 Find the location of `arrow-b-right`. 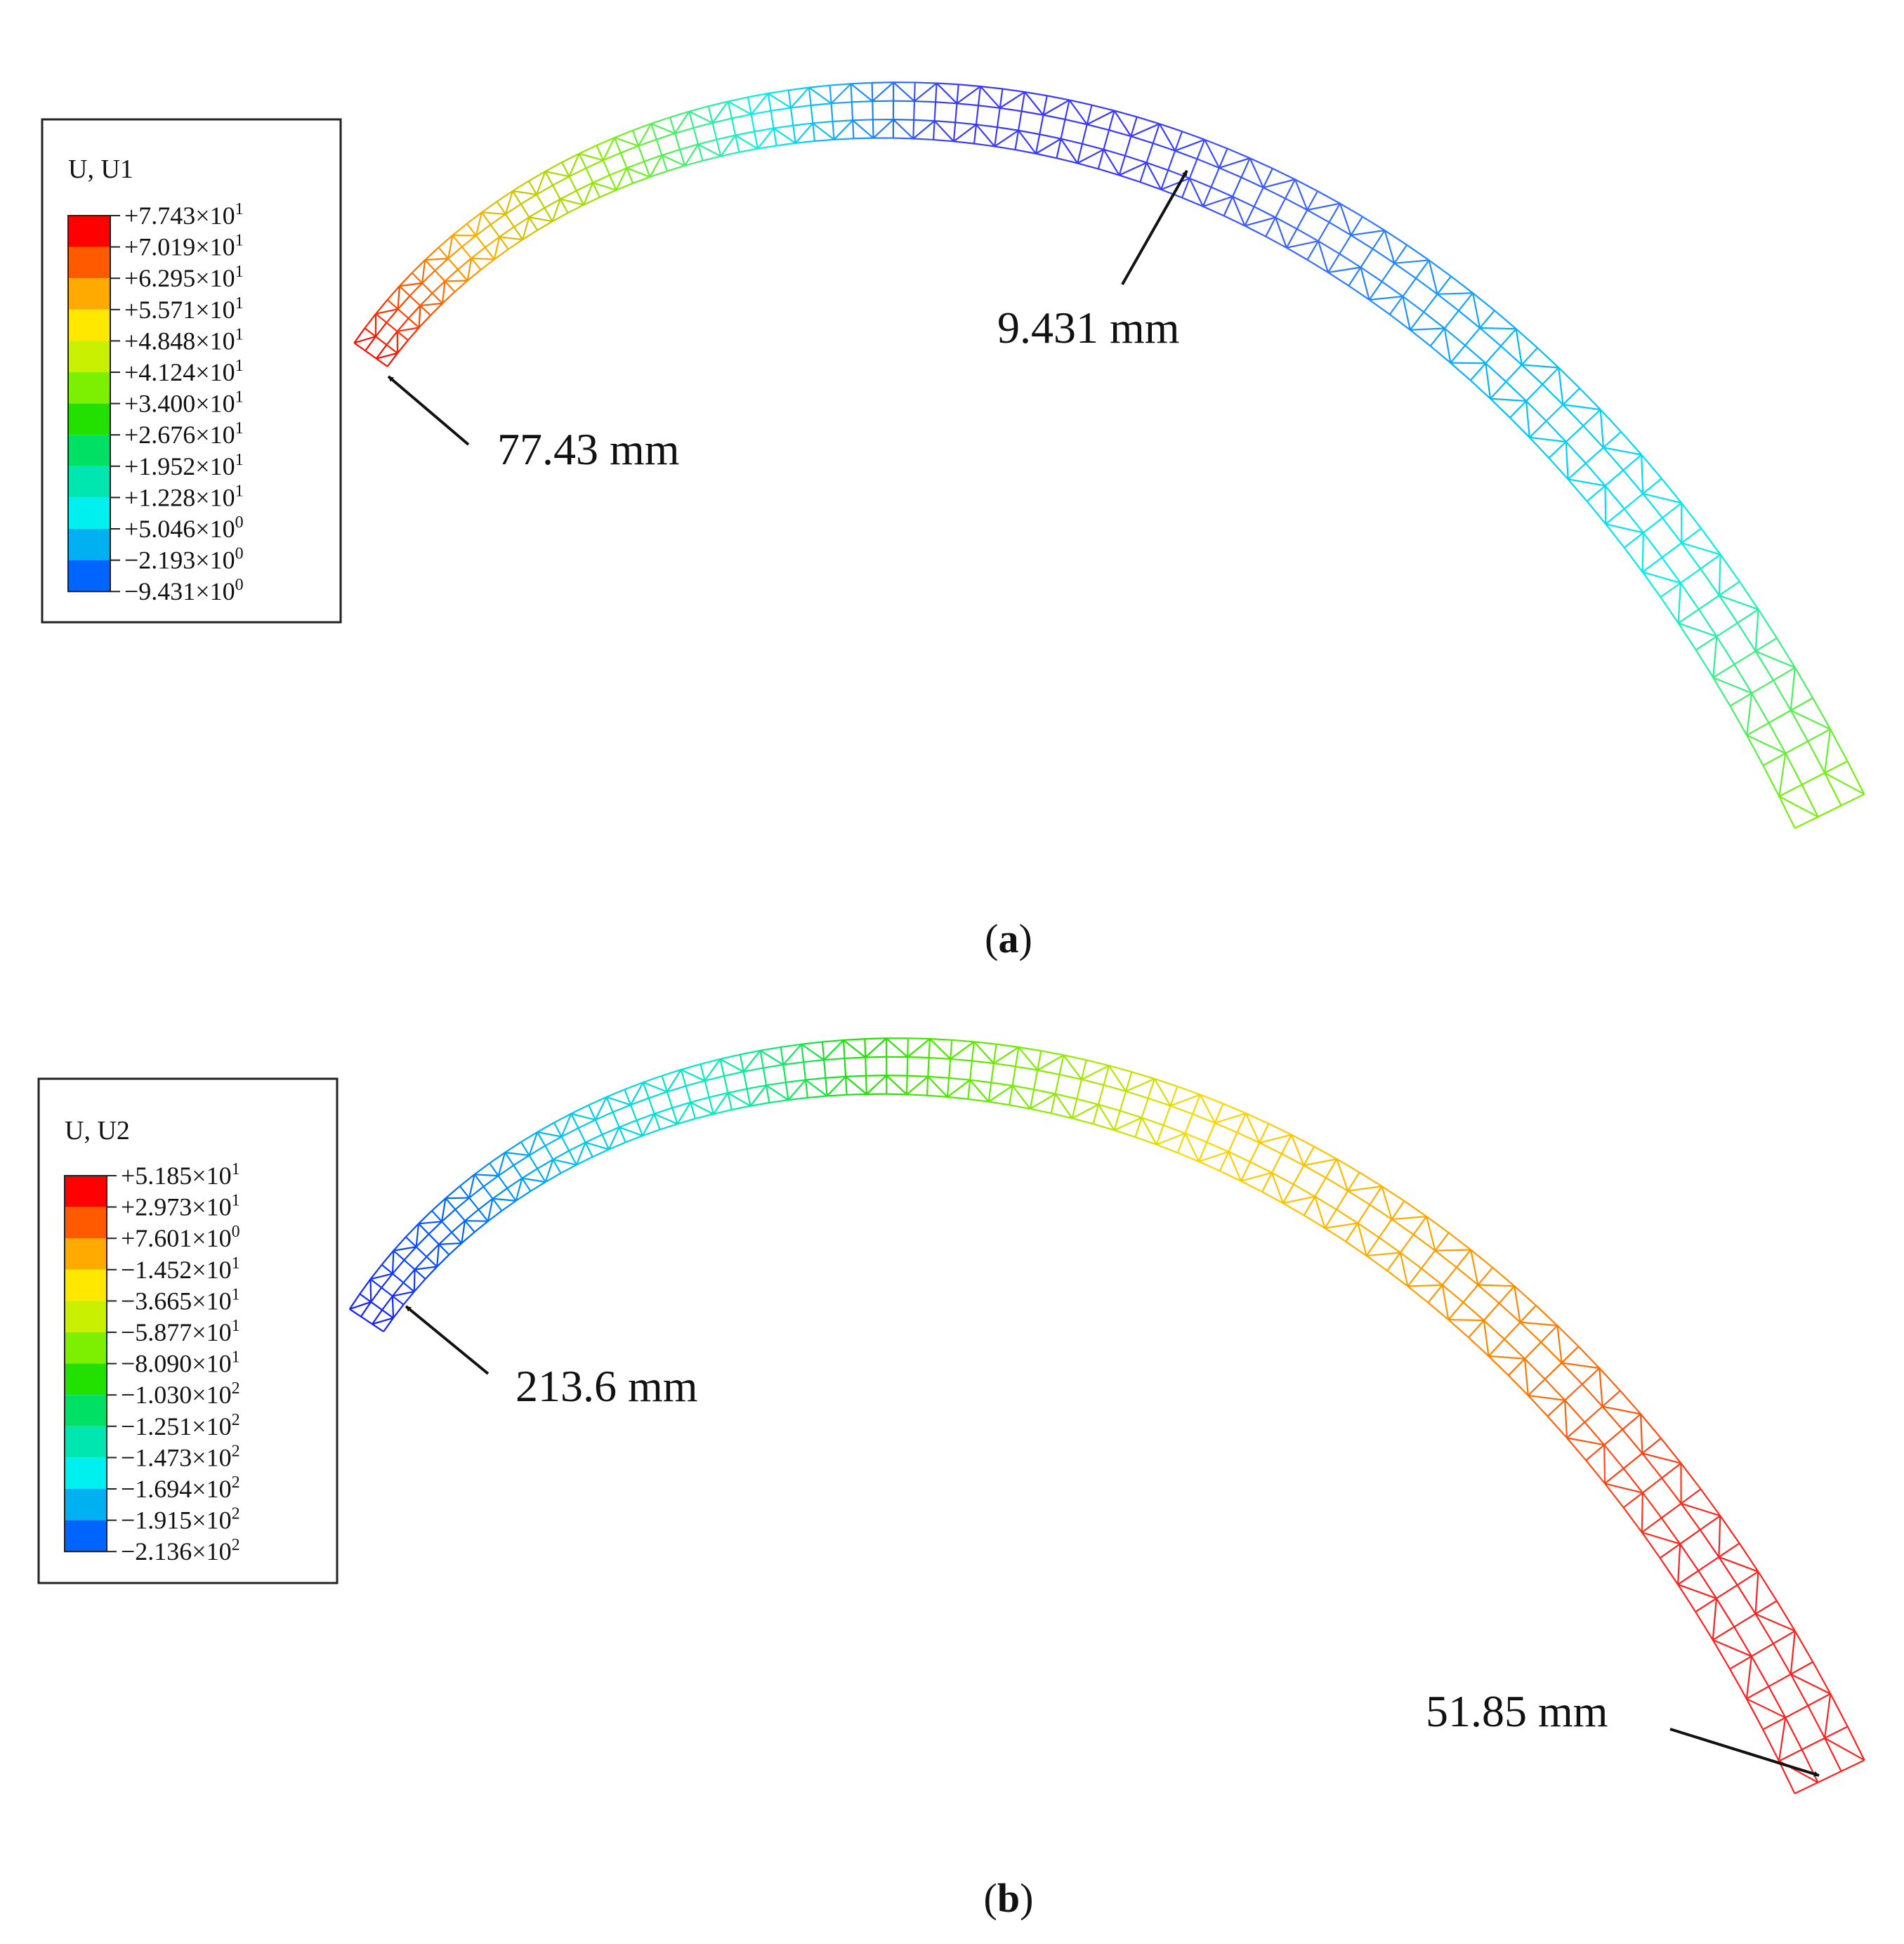

arrow-b-right is located at coordinates (1745, 1752).